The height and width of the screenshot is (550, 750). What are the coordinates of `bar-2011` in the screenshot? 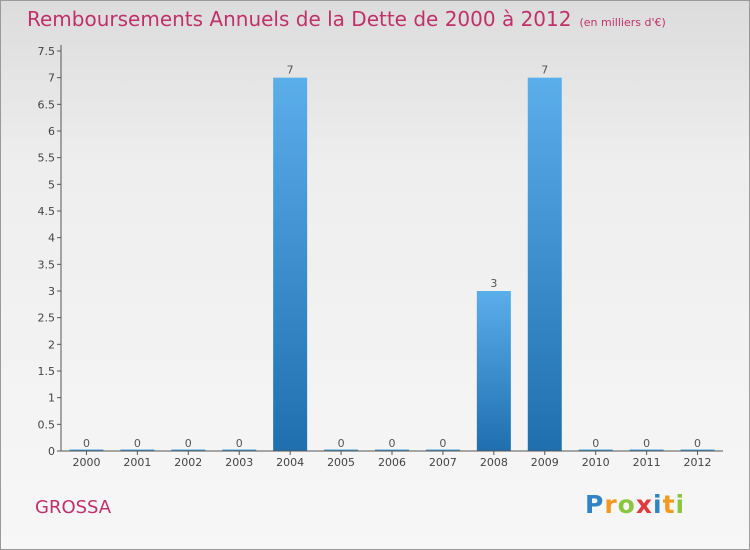 It's located at (646, 450).